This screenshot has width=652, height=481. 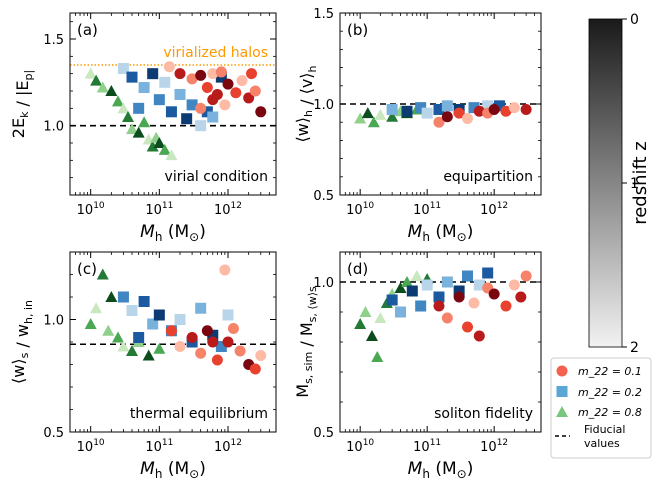 What do you see at coordinates (306, 103) in the screenshot?
I see `y-axis-label: ⟨w⟩h / ⟨v⟩h` at bounding box center [306, 103].